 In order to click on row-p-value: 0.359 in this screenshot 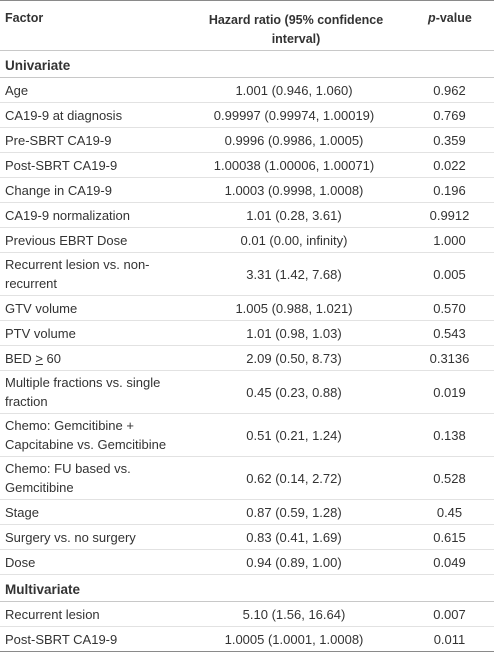, I will do `click(449, 140)`.